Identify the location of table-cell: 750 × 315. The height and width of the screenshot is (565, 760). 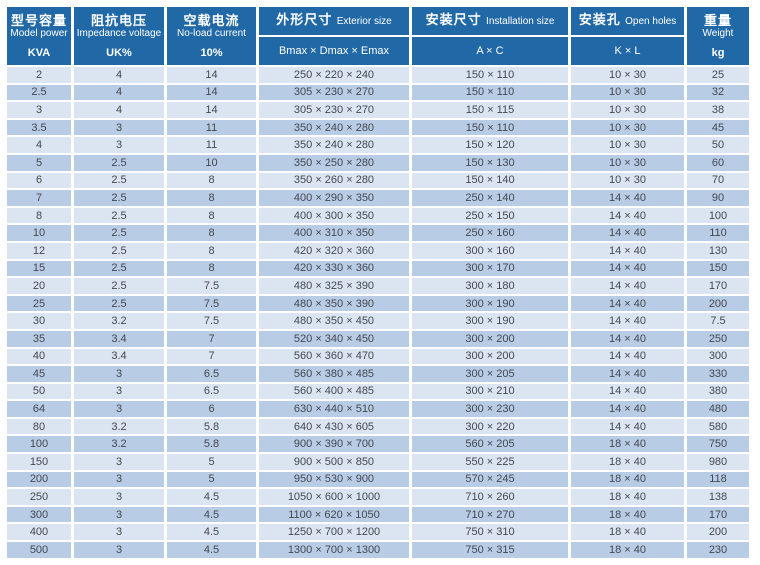
(490, 550).